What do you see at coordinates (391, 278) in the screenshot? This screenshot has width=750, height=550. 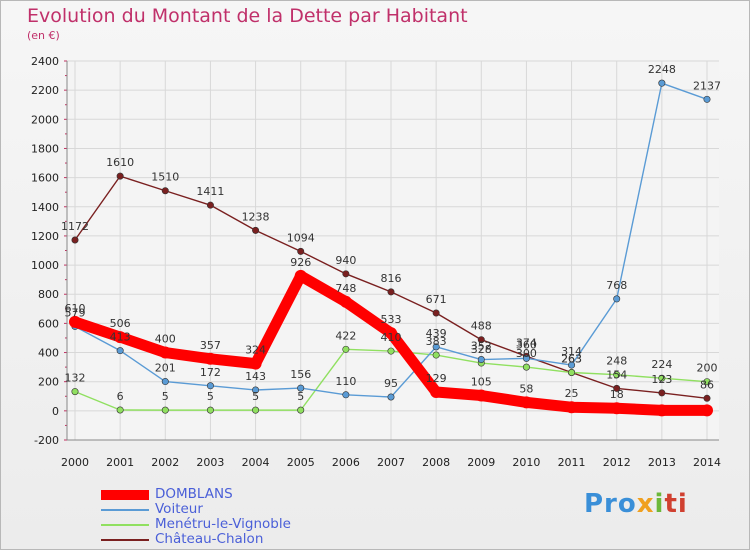 I see `data-label: 816` at bounding box center [391, 278].